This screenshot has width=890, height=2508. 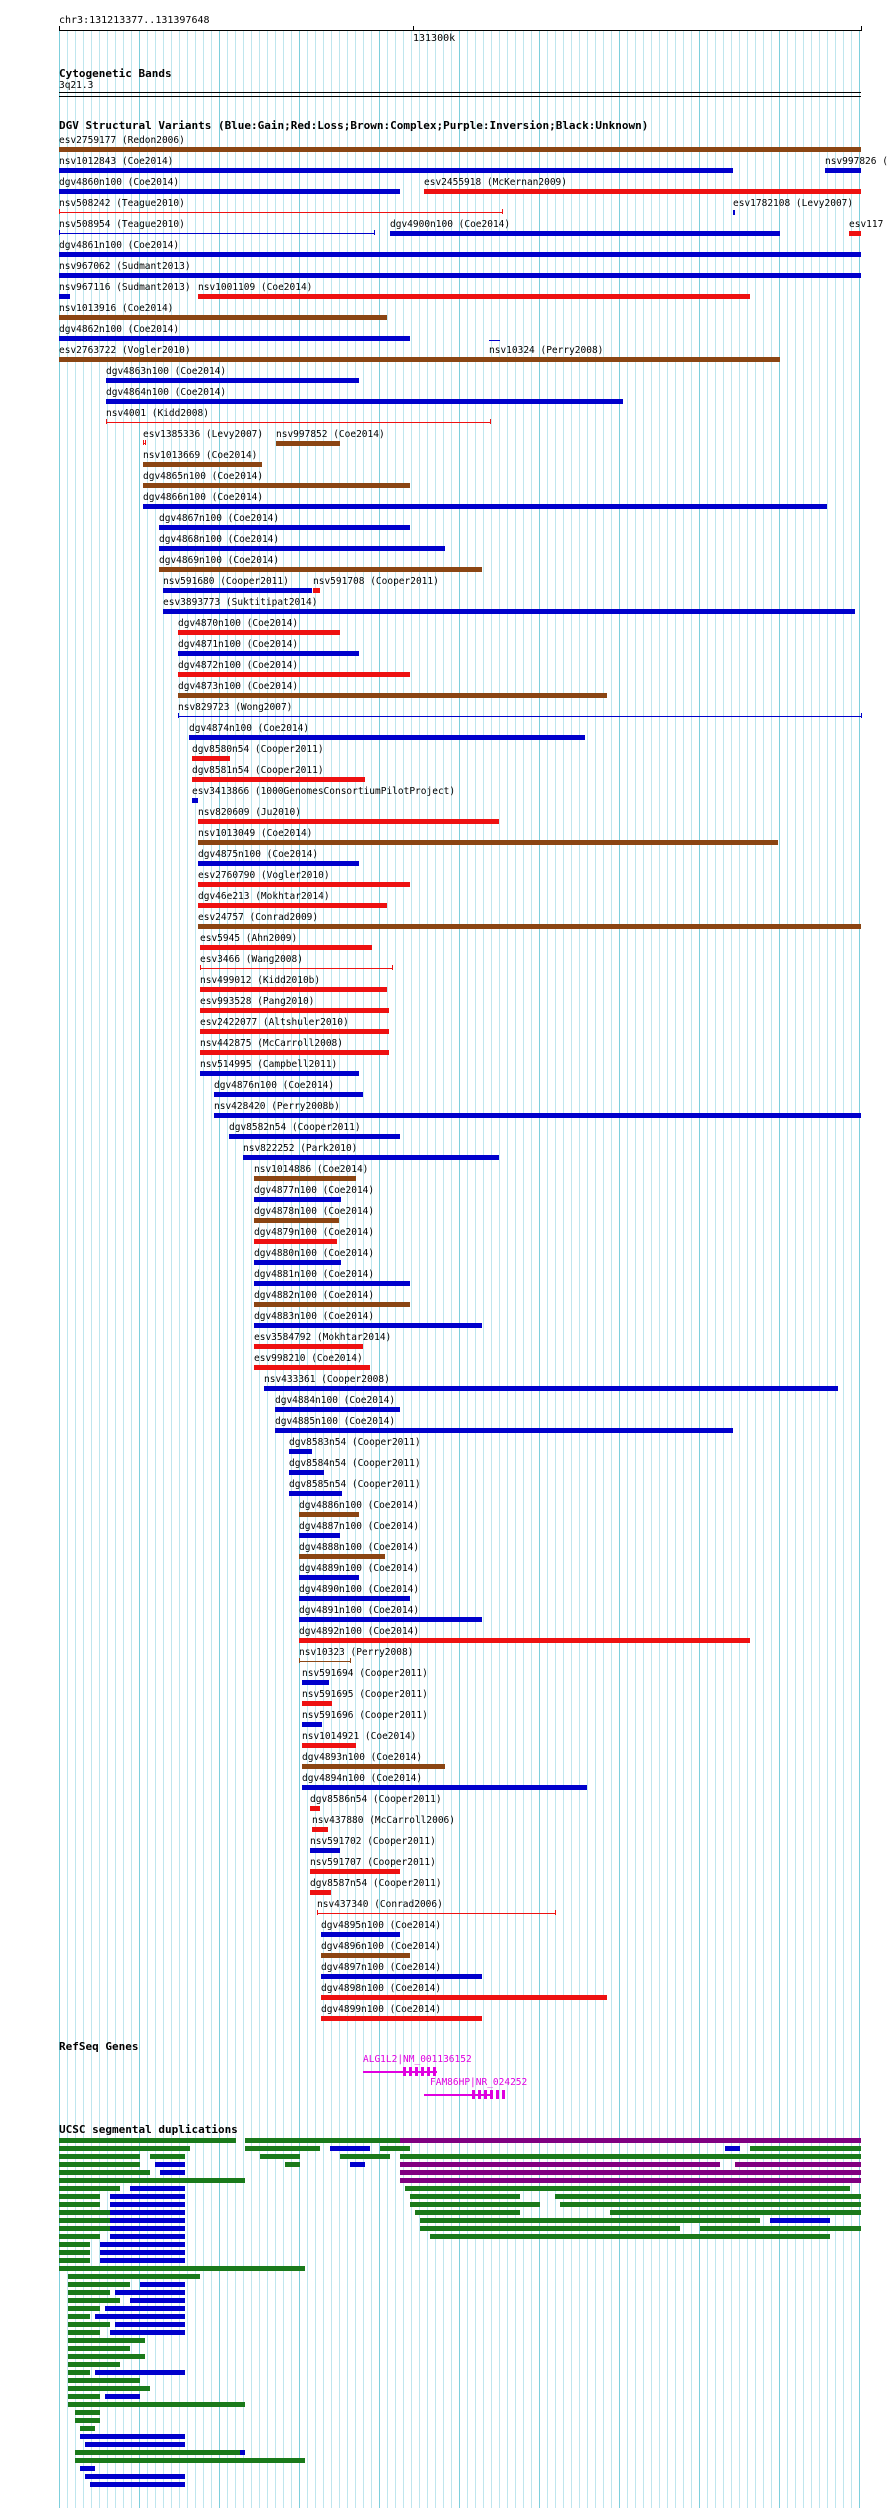 What do you see at coordinates (251, 959) in the screenshot?
I see `dgv-feature-label: esv3466 (Wang2008)` at bounding box center [251, 959].